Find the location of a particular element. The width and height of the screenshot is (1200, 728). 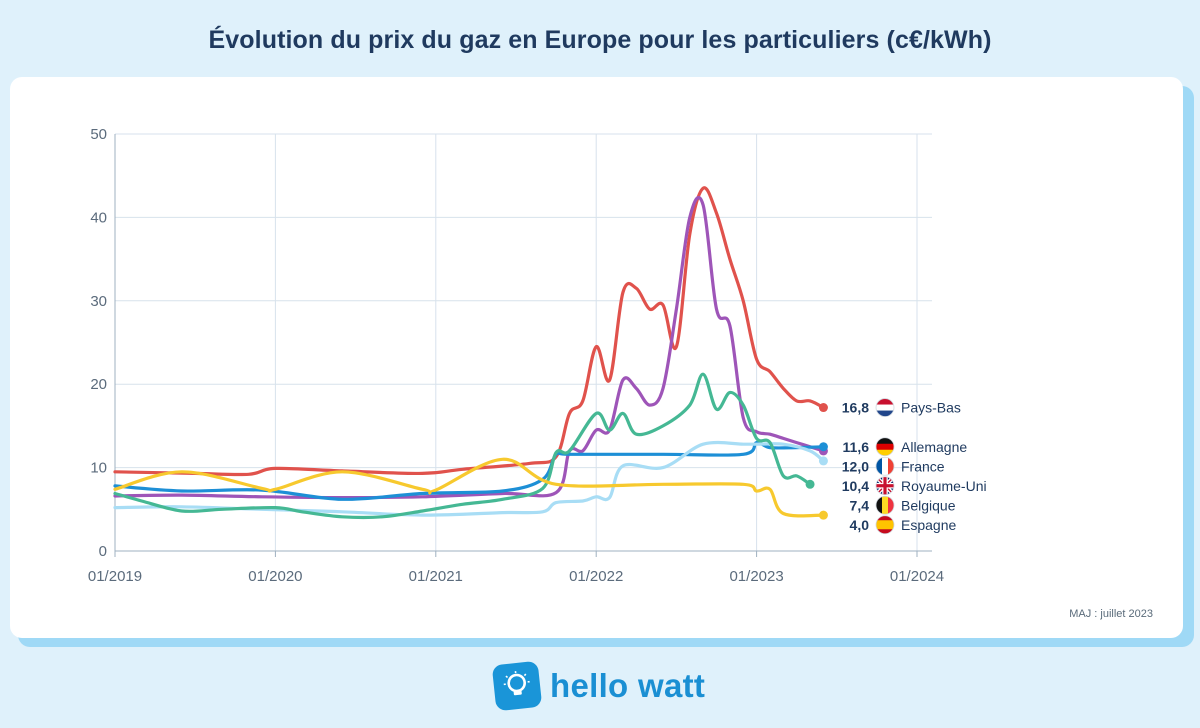

legend-item: 11,6 Allemagne is located at coordinates (905, 447).